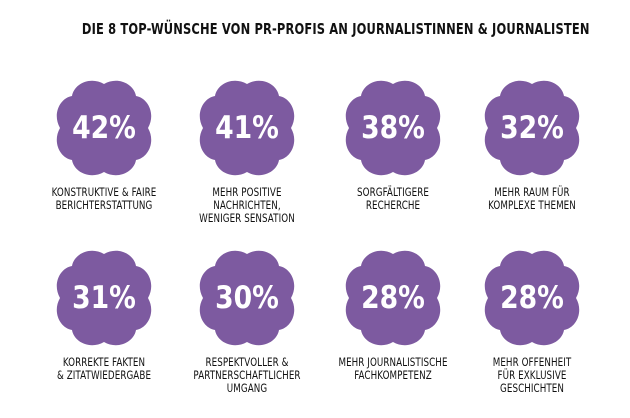  I want to click on stat-value: 42%, so click(104, 128).